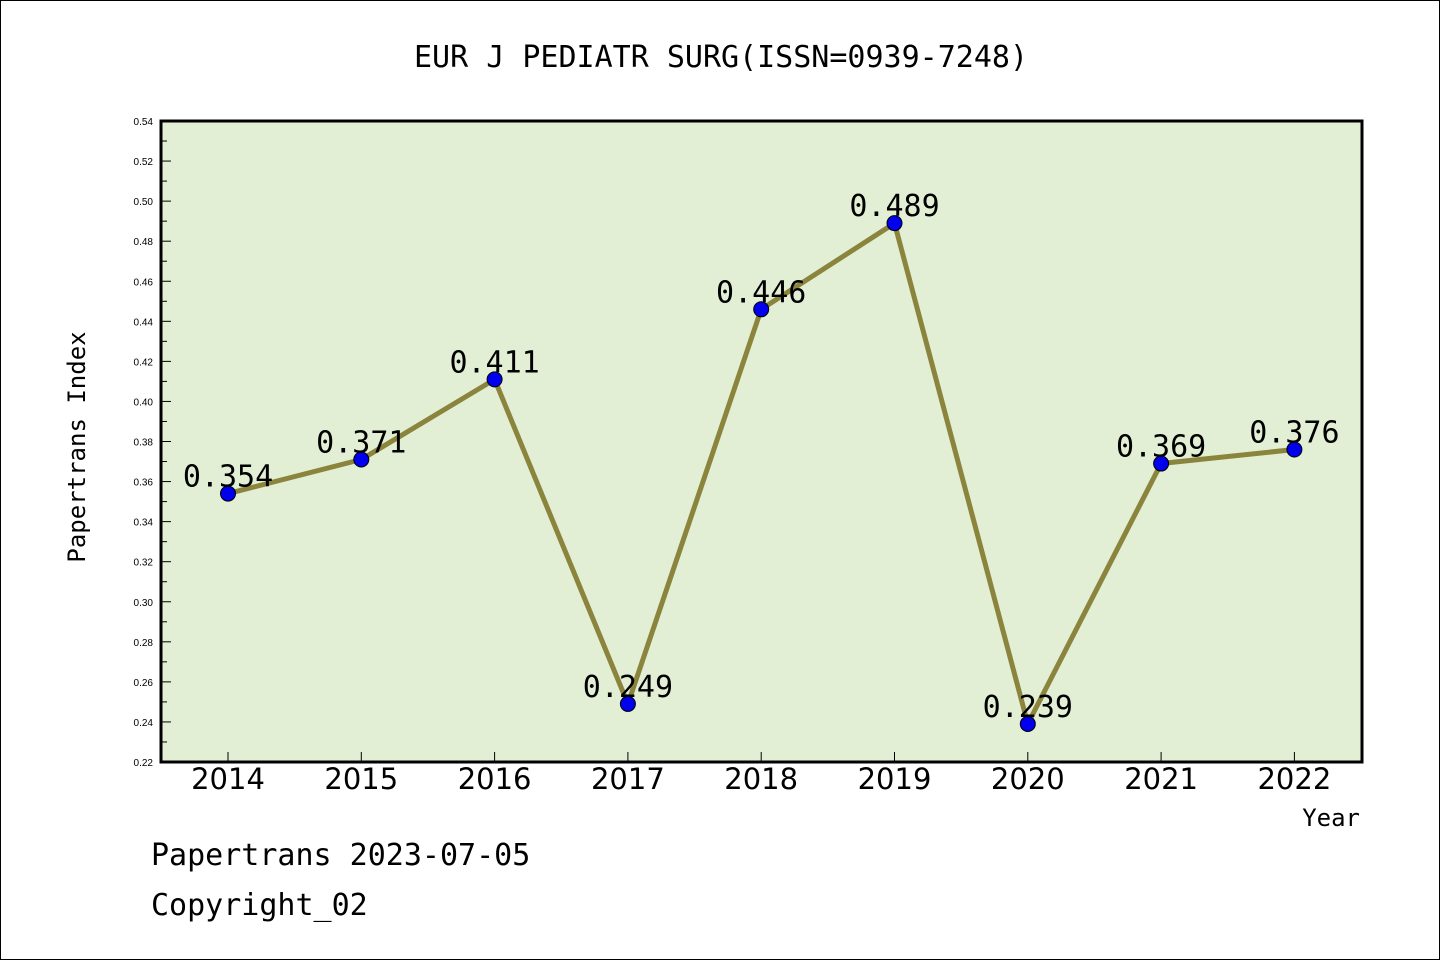 This screenshot has width=1440, height=961. Describe the element at coordinates (761, 292) in the screenshot. I see `data-label-2018: 0.446` at that location.